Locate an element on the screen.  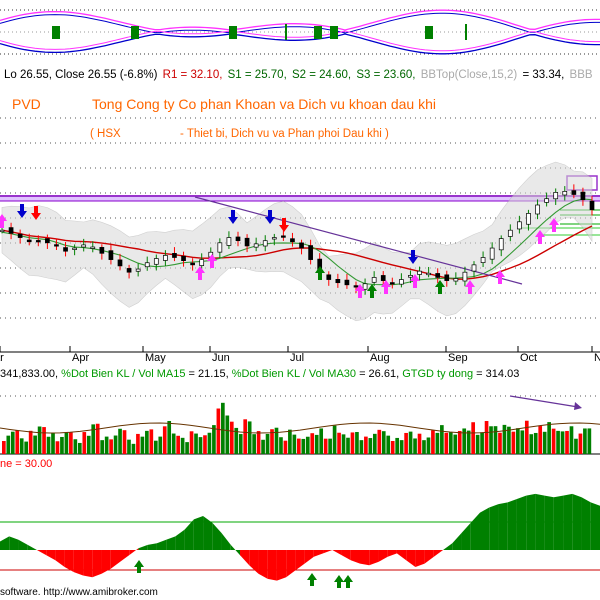
vol-ma30-value: = 26.61, is located at coordinates (379, 374).